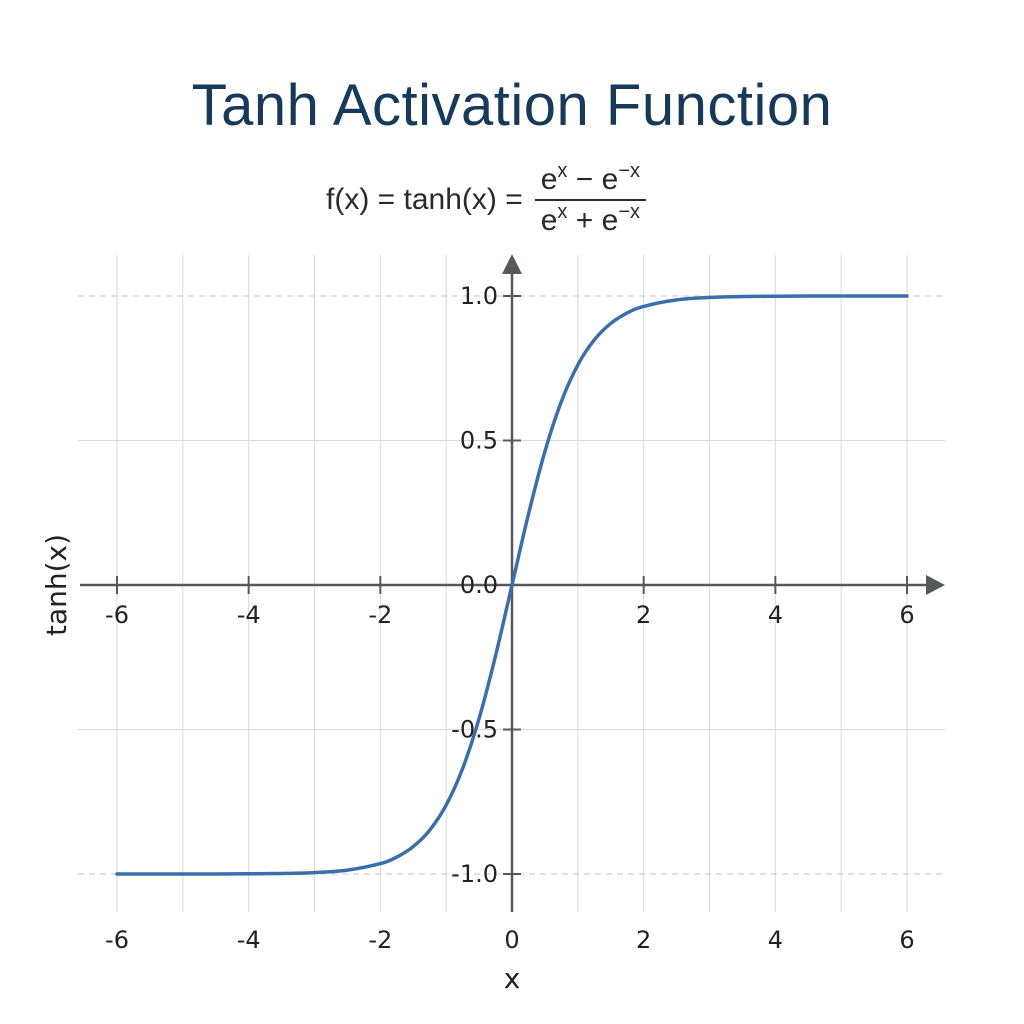  I want to click on den-exp-2: −x, so click(629, 212).